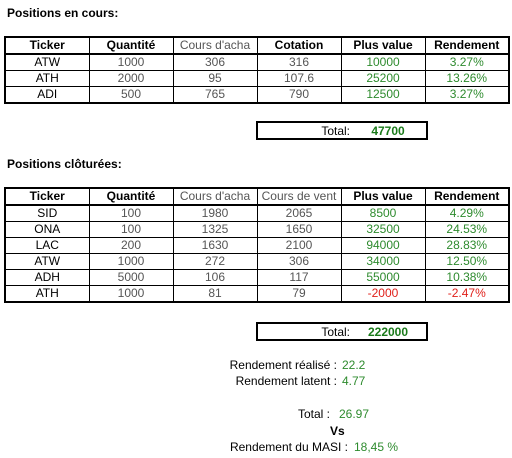  What do you see at coordinates (383, 229) in the screenshot?
I see `gain-cell: 32500` at bounding box center [383, 229].